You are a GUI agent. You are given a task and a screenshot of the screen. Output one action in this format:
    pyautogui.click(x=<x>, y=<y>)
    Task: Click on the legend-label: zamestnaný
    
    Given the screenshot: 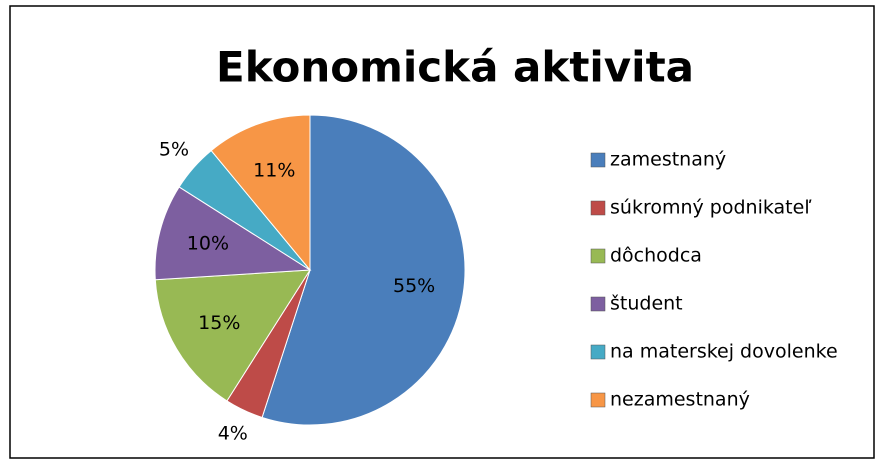 What is the action you would take?
    pyautogui.click(x=668, y=160)
    